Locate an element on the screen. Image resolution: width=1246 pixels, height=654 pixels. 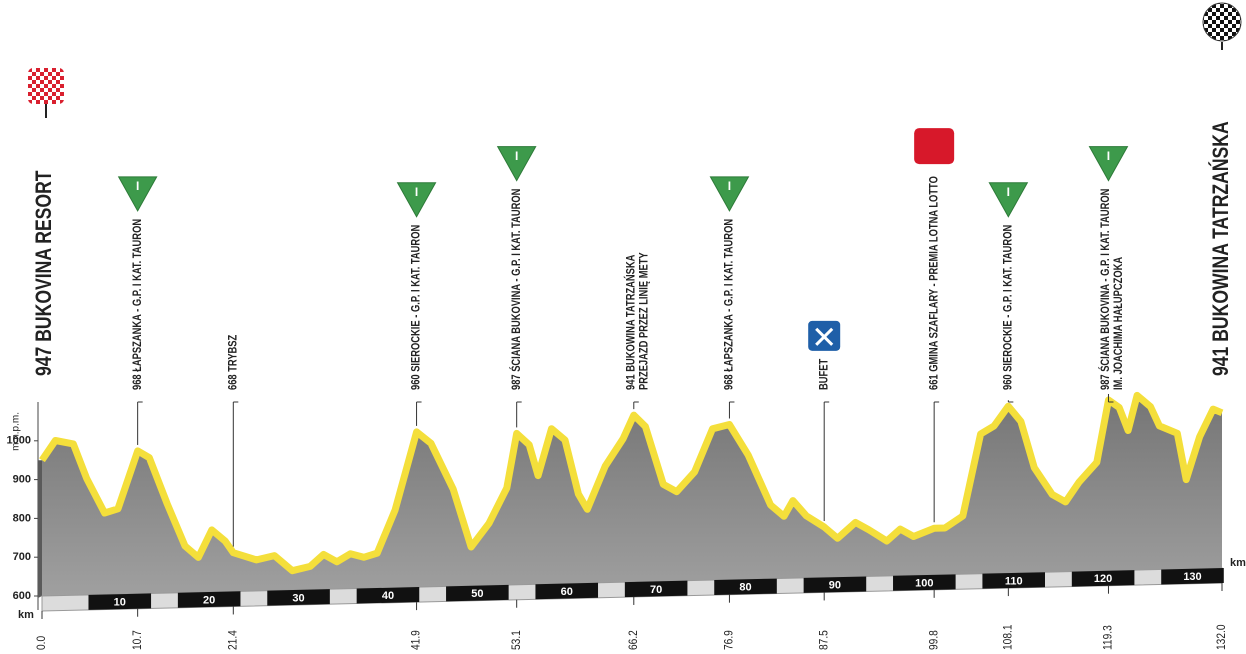
km-label: 76.9 is located at coordinates (729, 640).